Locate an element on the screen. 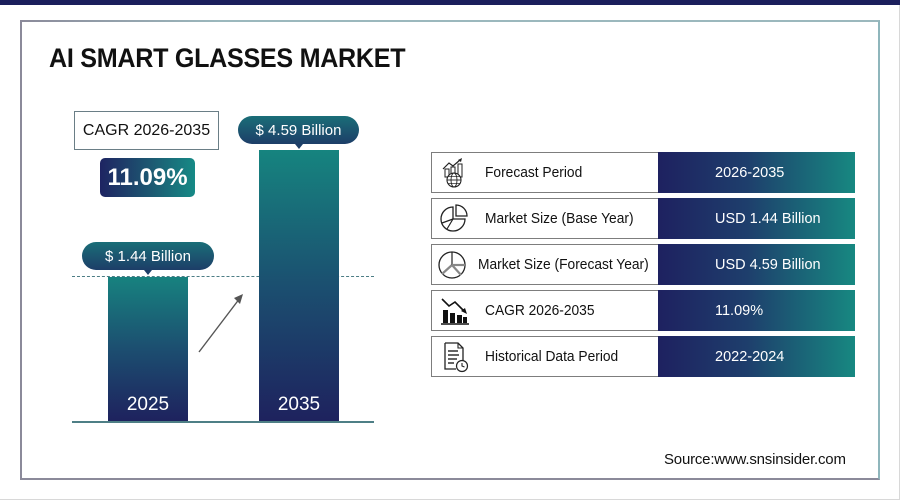  document-clock-icon is located at coordinates (455, 357).